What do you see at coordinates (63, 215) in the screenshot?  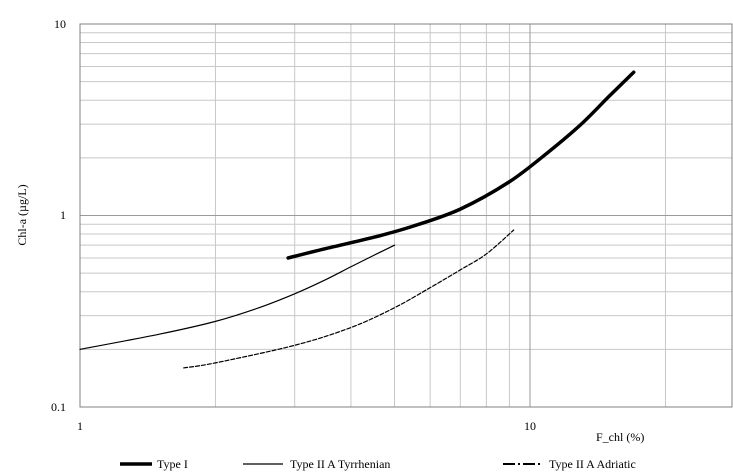 I see `y-tick-label-1: 1` at bounding box center [63, 215].